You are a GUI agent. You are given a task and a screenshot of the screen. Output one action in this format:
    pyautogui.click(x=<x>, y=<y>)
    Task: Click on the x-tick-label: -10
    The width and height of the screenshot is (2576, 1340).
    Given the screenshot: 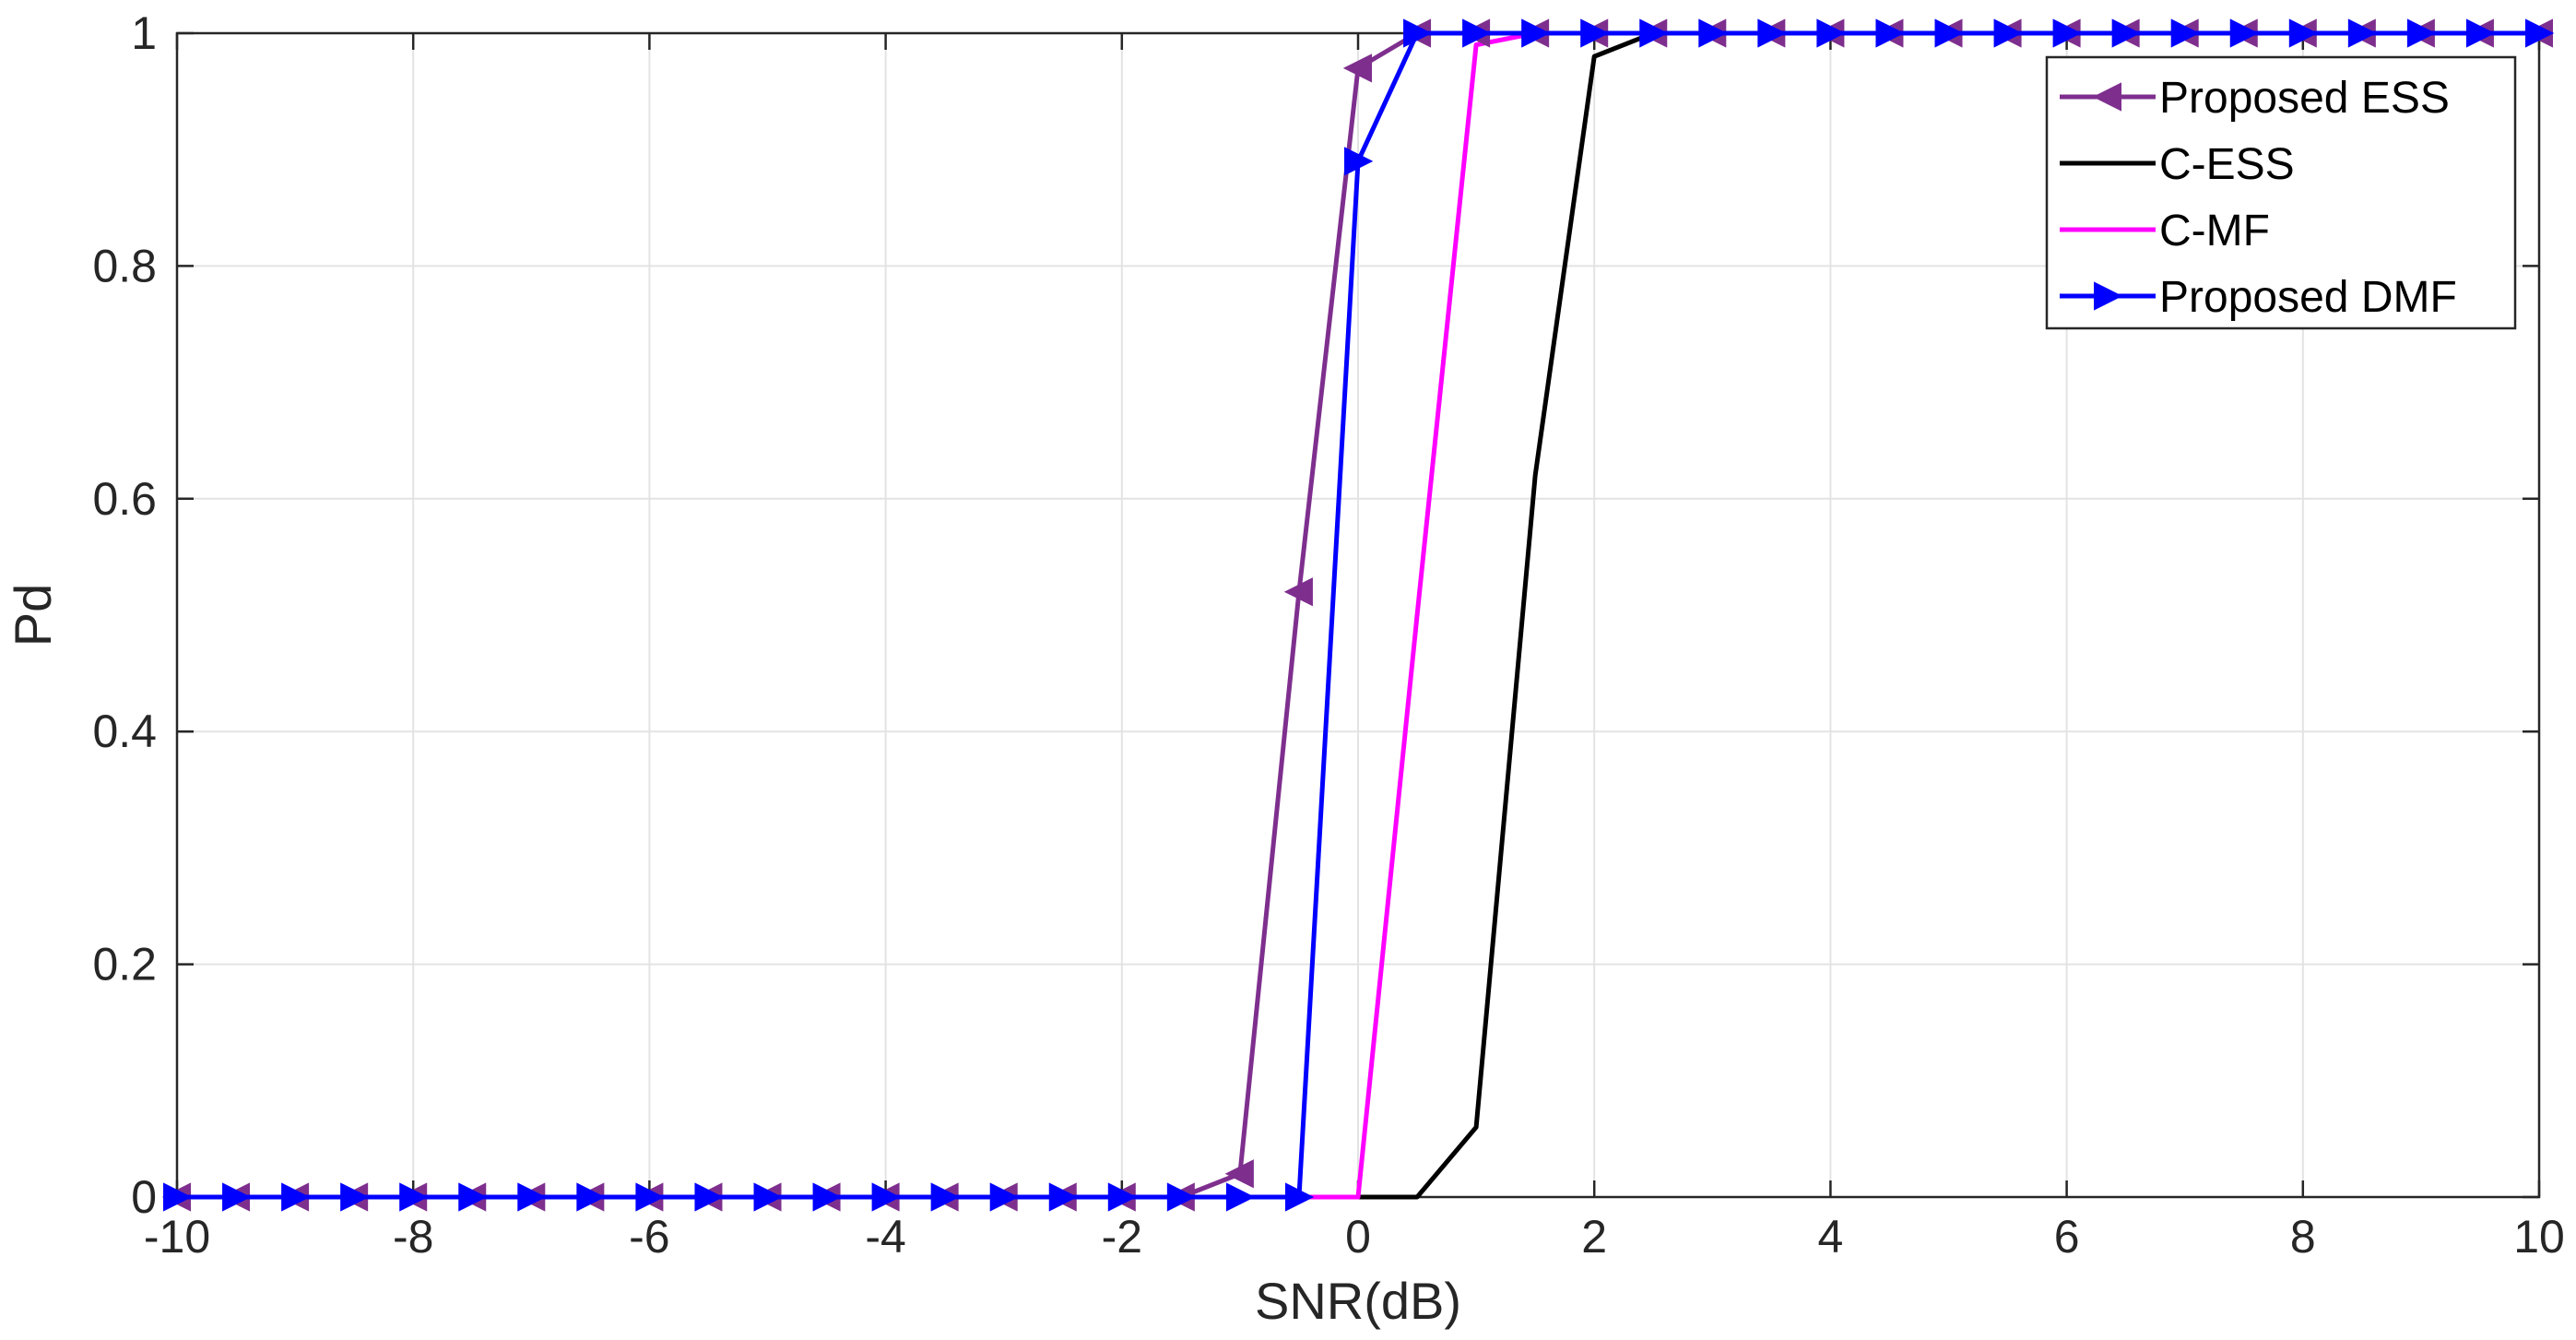 What is the action you would take?
    pyautogui.click(x=177, y=1237)
    